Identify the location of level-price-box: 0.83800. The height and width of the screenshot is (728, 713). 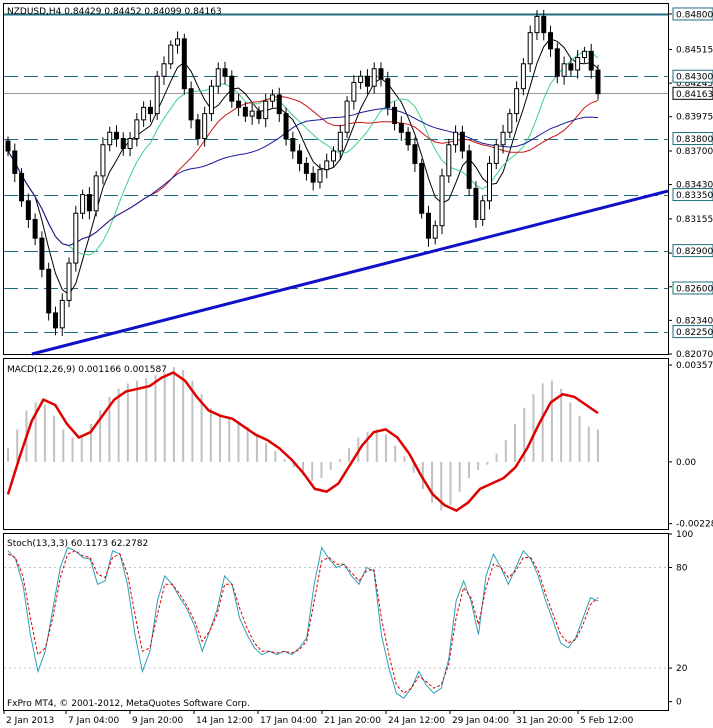
(692, 139).